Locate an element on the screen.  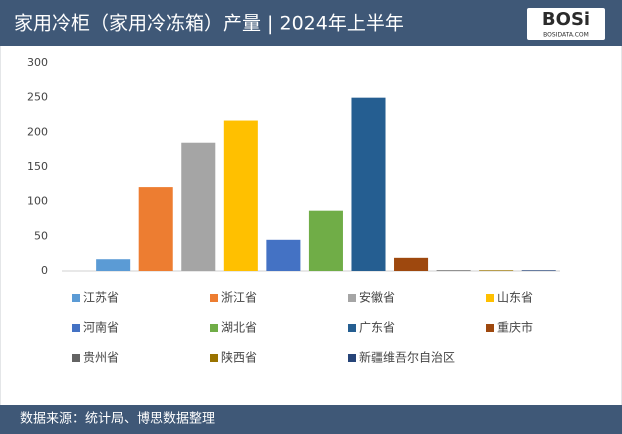
y-tick-label: 150 is located at coordinates (37, 166).